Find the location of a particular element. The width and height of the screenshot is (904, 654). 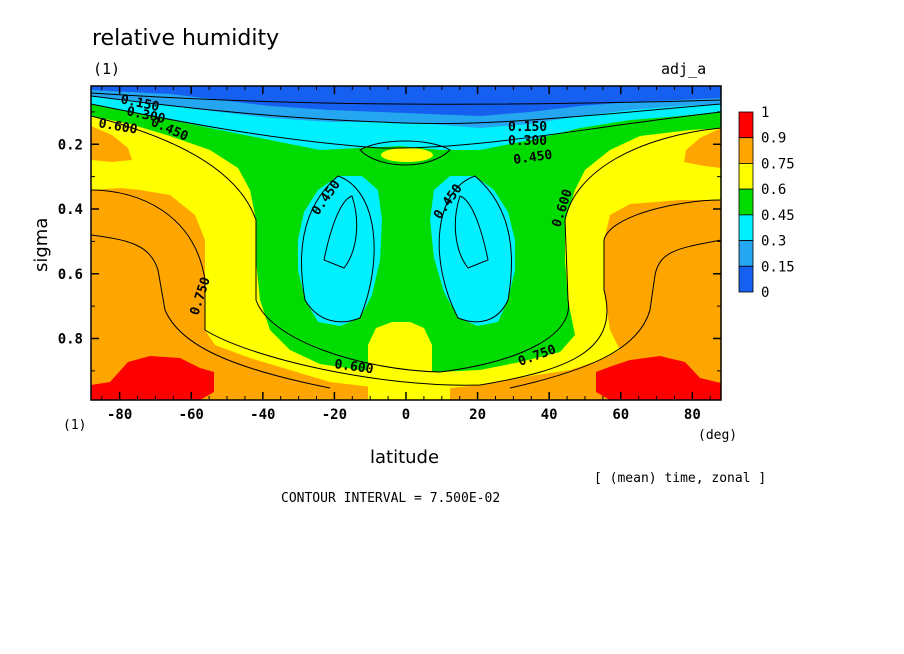

y-tick-label: 0.2 is located at coordinates (70, 145).